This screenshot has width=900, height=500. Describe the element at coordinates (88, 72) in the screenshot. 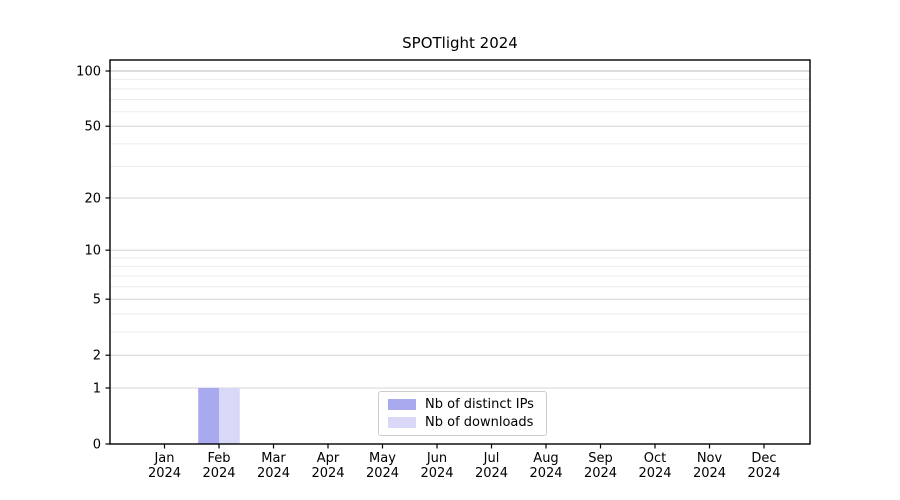

I see `y-tick-label: 100` at that location.